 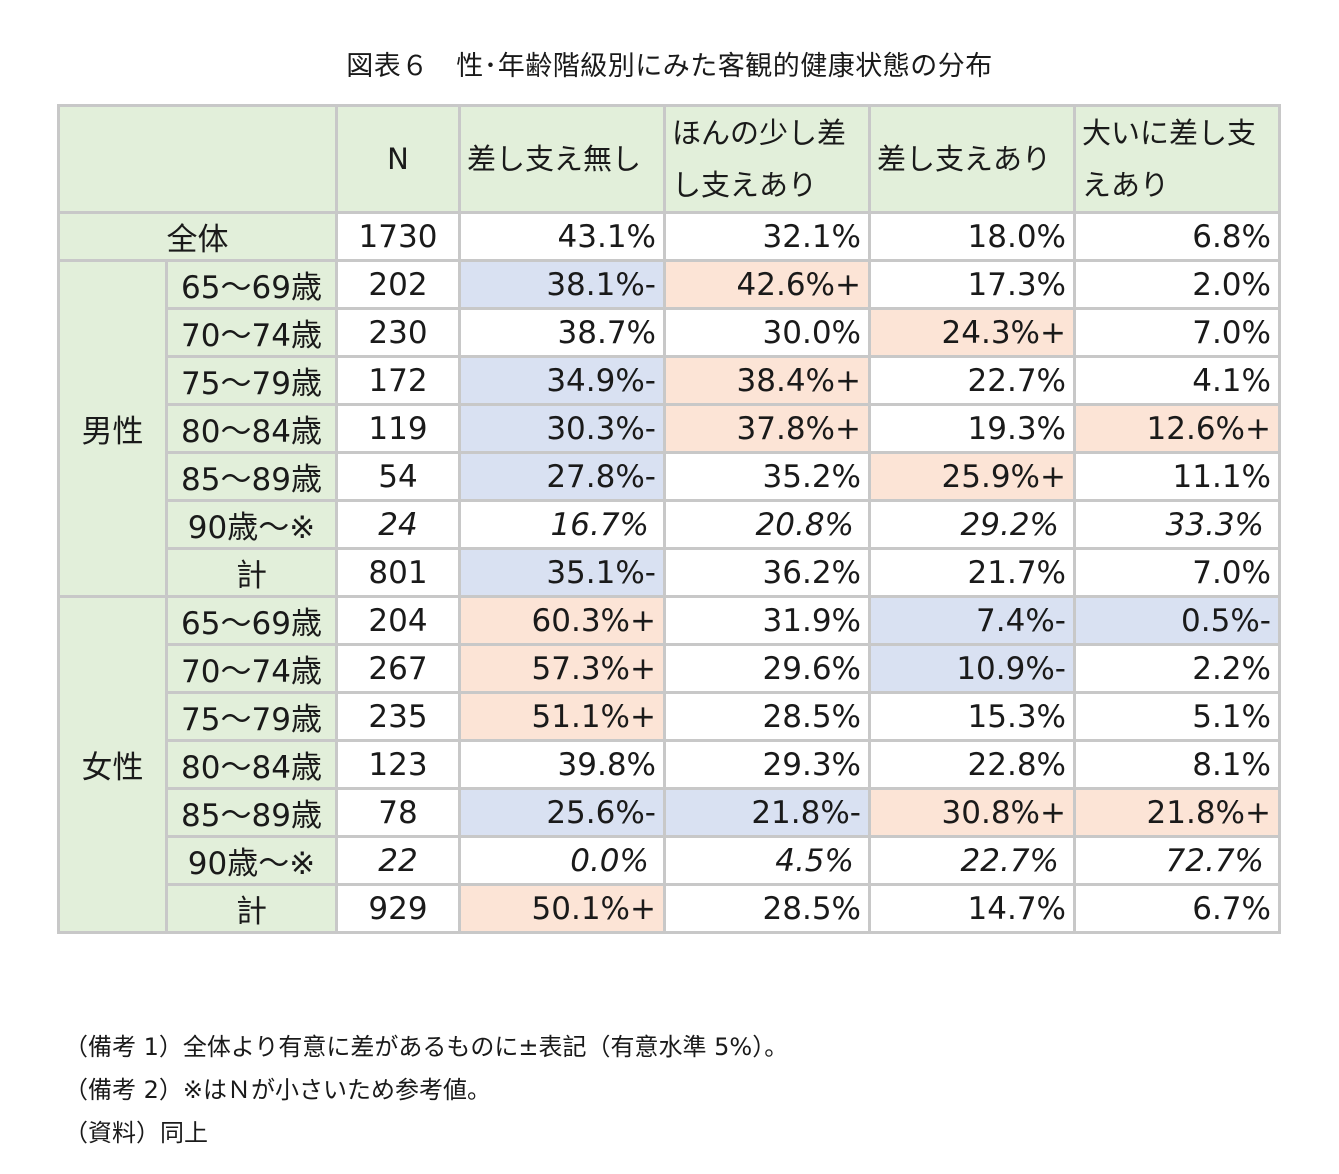 I want to click on table-row: 80～84歳 123 39.8% 29.3% 22.8% 8.1%, so click(x=670, y=764).